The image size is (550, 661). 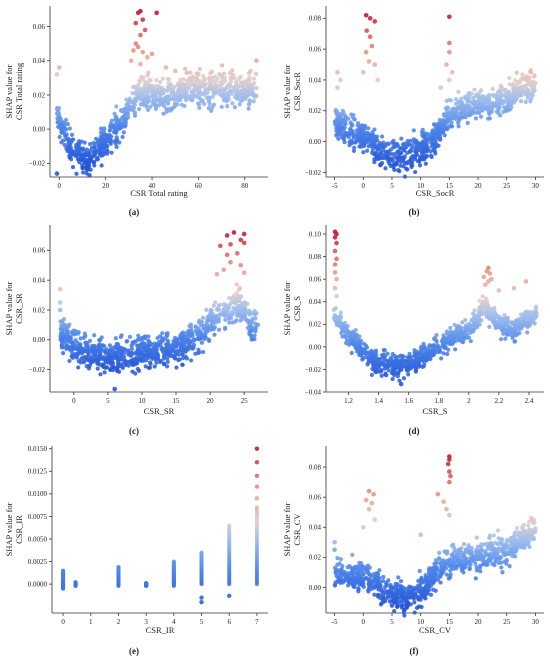 What do you see at coordinates (408, 401) in the screenshot?
I see `x-tick-label: 1.6` at bounding box center [408, 401].